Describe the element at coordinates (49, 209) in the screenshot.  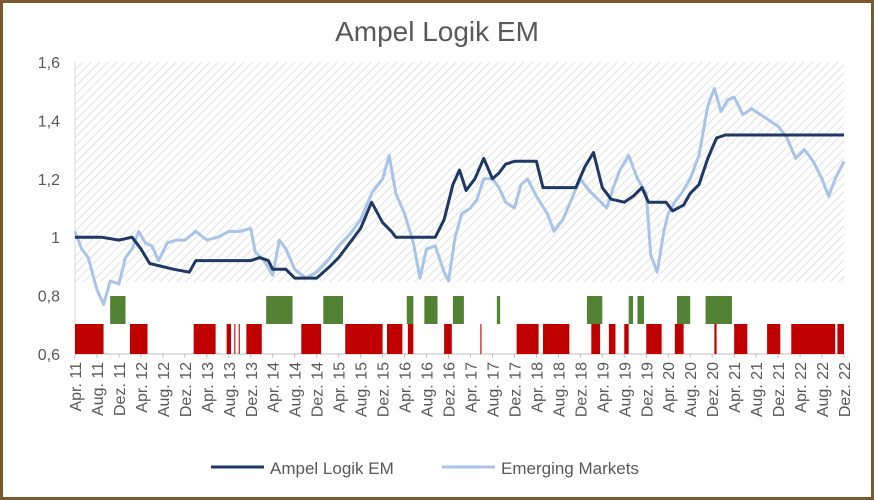
I see `y-axis-ticks: 1,6 1,4 1,2 1 0,8 0,6` at that location.